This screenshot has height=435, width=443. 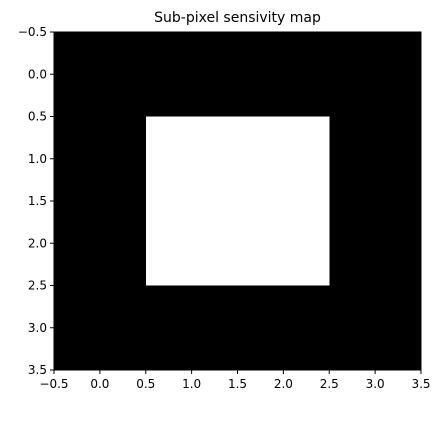 I want to click on x-axis: −0.5 0.0 0.5 1.0 1.5 2.0 2.5 3.0 3.5, so click(x=235, y=380).